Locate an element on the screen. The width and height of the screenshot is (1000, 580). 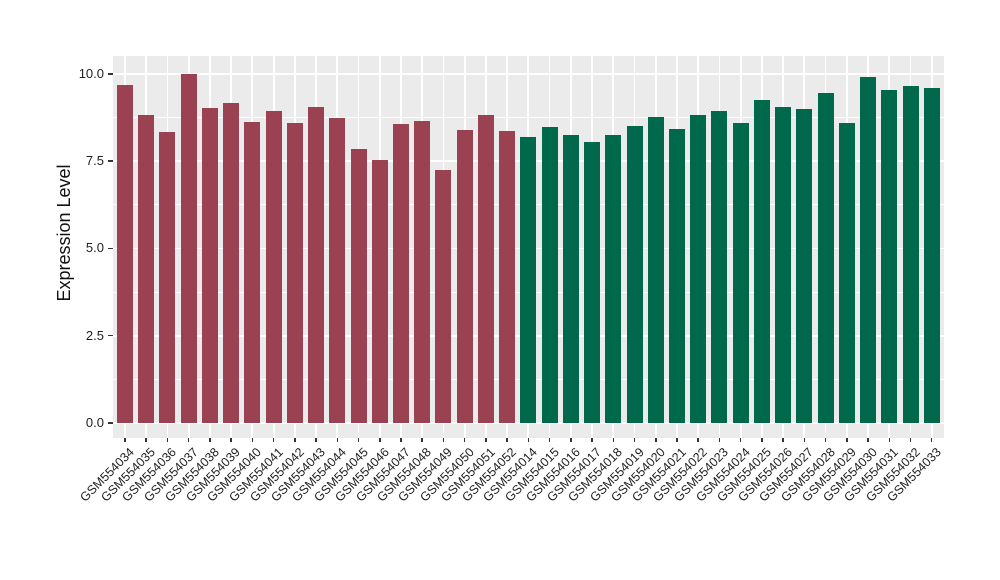
bar-GSM554016 is located at coordinates (570, 278).